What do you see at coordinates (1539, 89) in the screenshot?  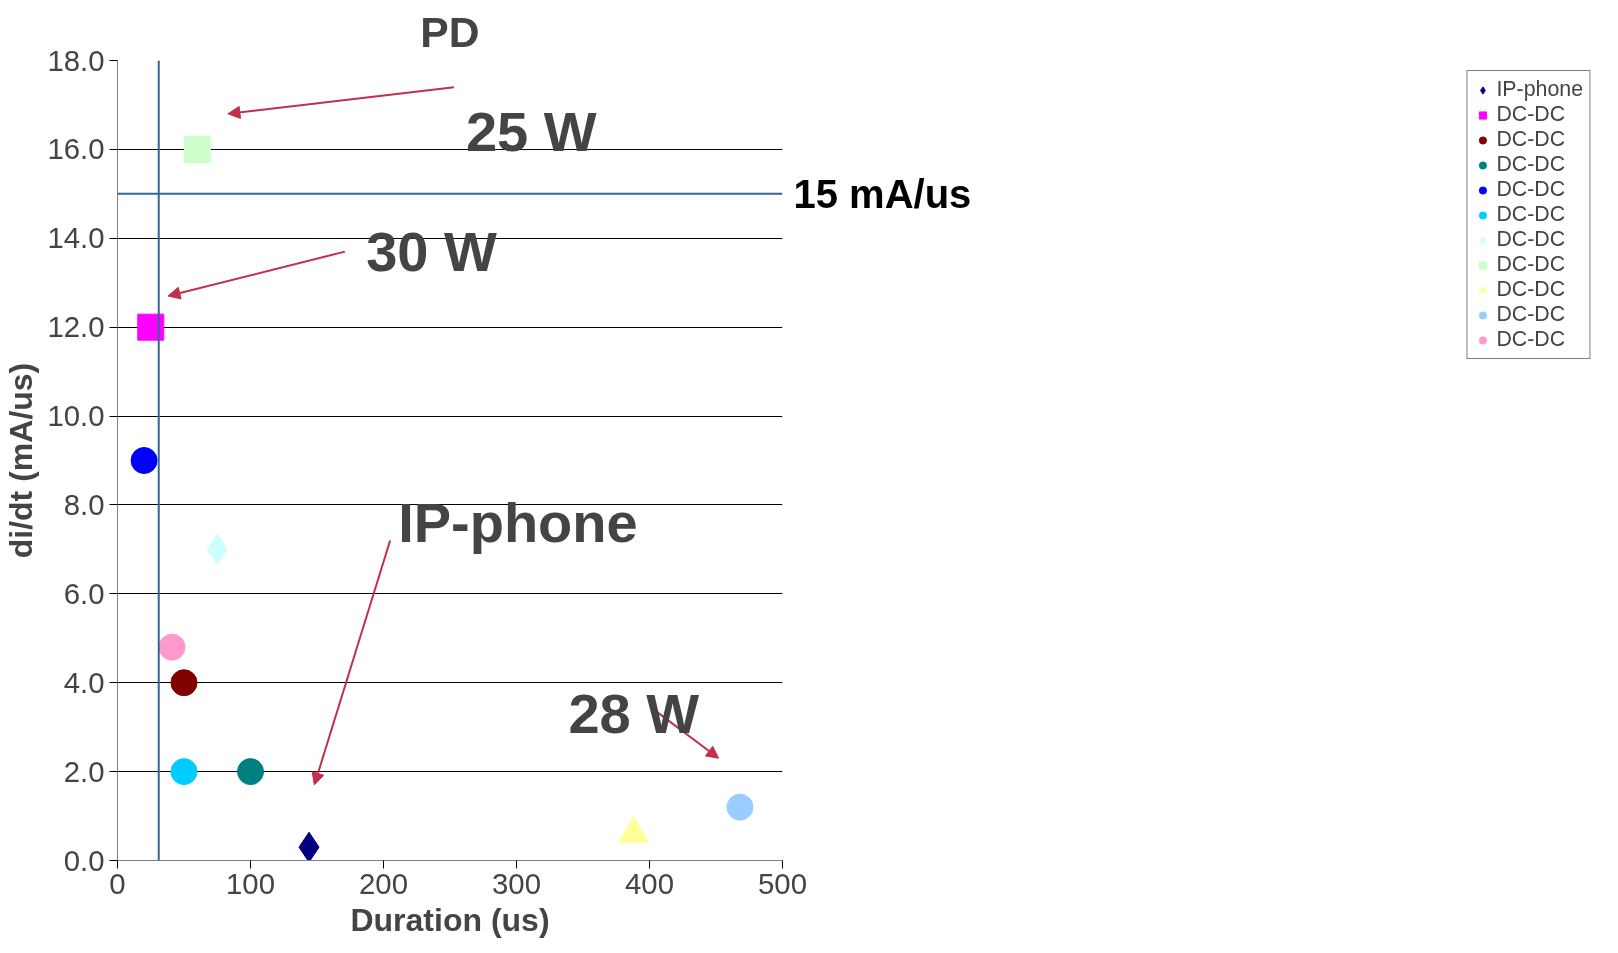 I see `legend-label: IP-phone` at bounding box center [1539, 89].